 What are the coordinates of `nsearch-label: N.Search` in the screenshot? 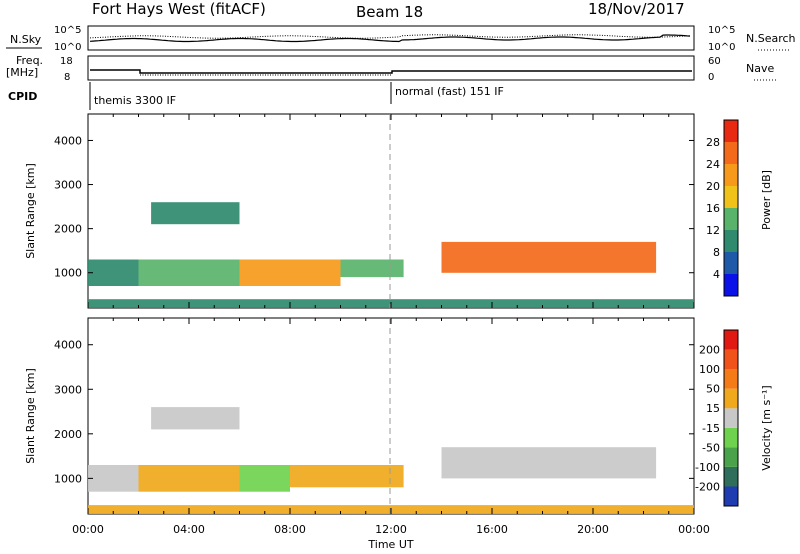 It's located at (771, 38).